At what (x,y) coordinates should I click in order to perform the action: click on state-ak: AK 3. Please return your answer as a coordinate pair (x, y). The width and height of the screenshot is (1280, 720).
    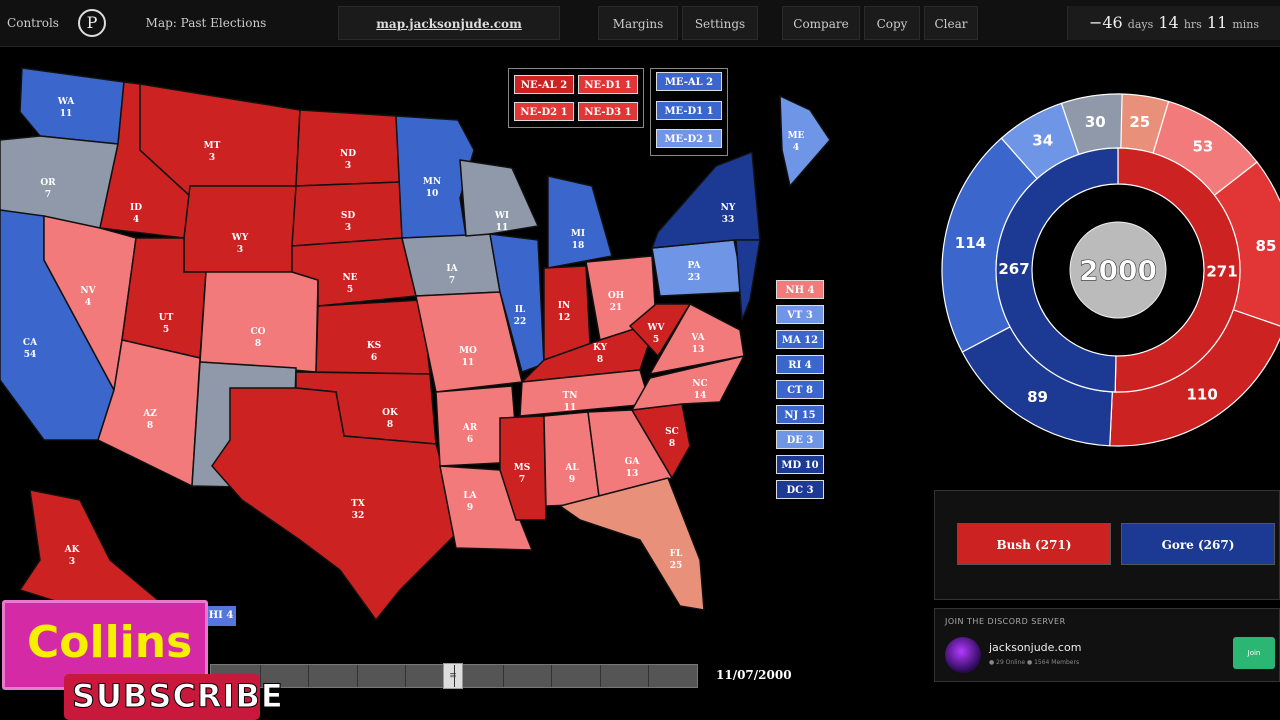
    Looking at the image, I should click on (95, 551).